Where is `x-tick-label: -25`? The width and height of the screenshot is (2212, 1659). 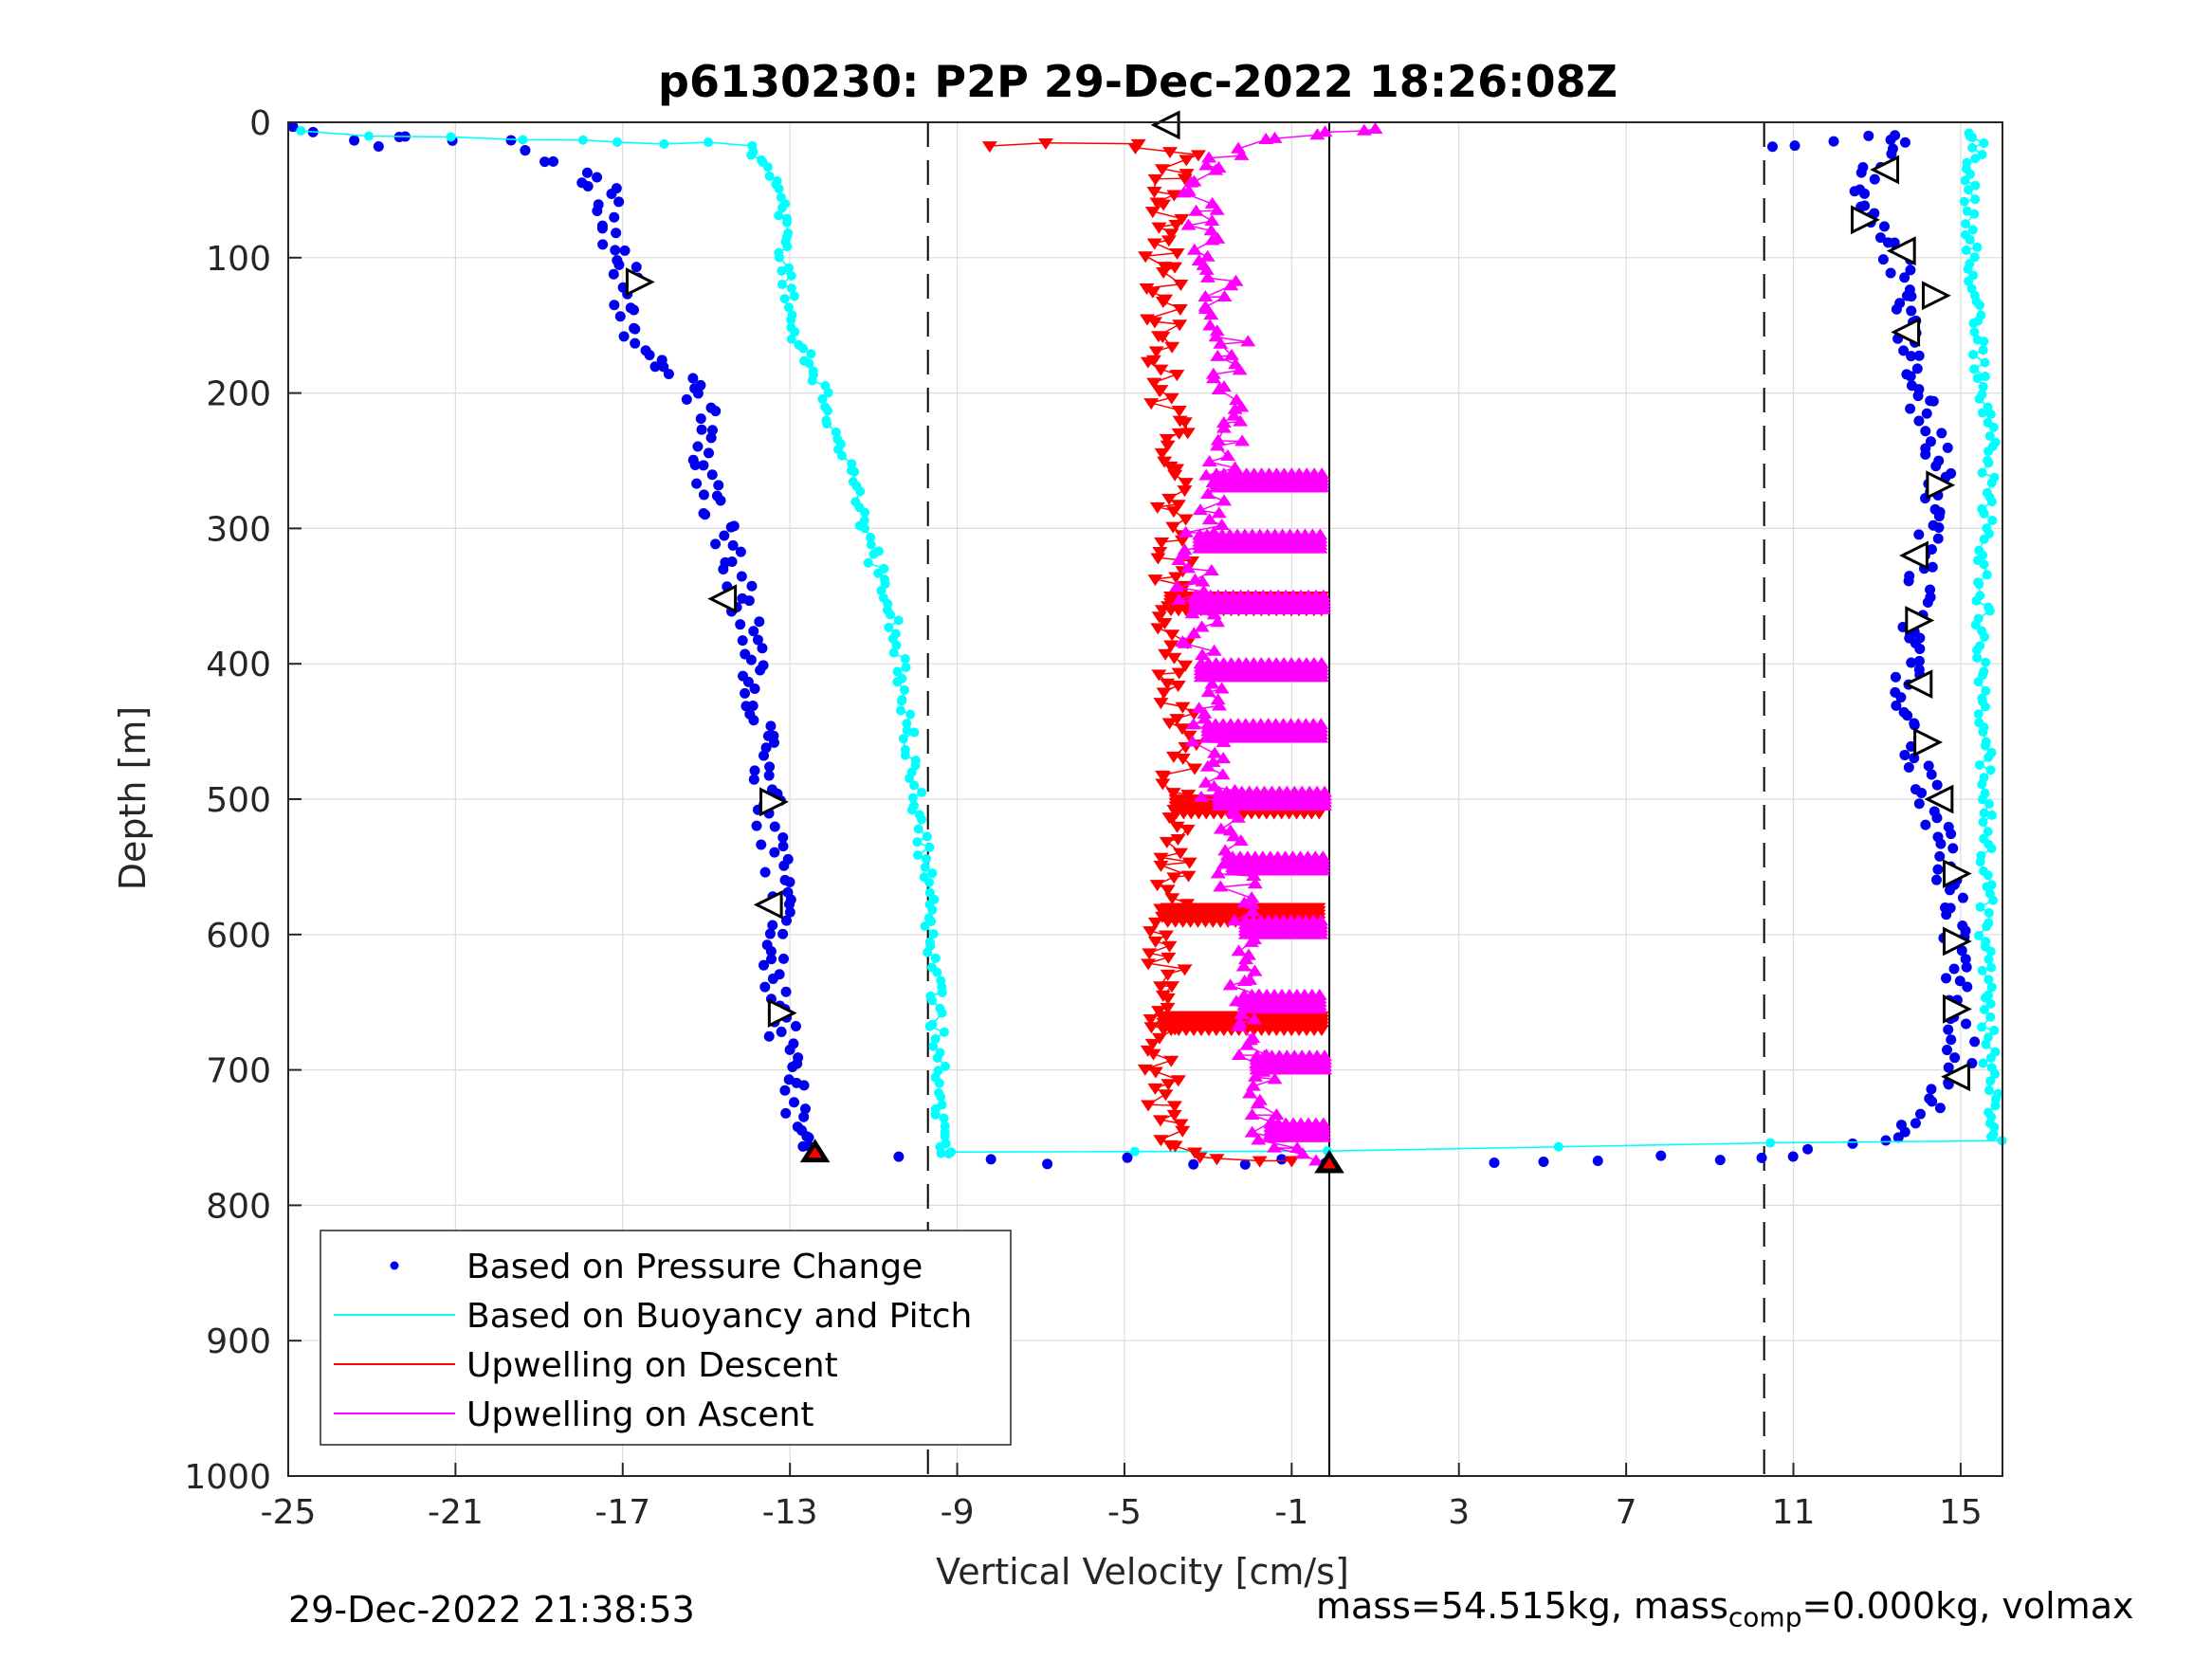 x-tick-label: -25 is located at coordinates (289, 1512).